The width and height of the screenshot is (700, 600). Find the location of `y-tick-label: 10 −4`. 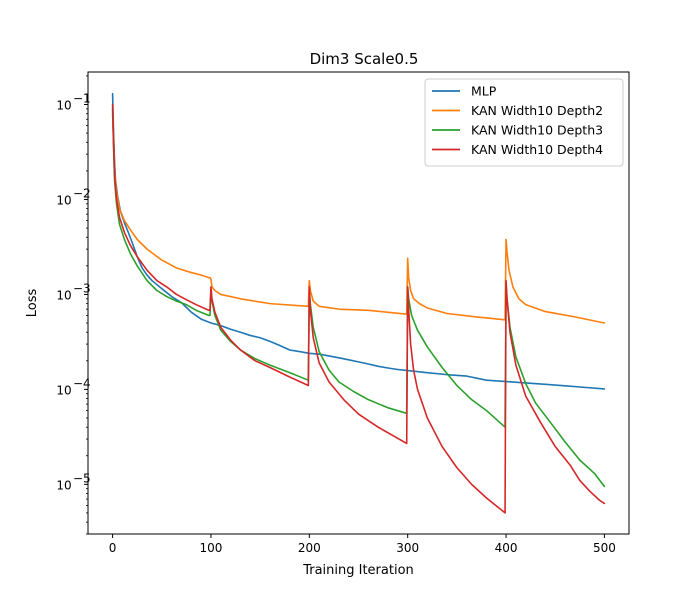

y-tick-label: 10 −4 is located at coordinates (73, 386).